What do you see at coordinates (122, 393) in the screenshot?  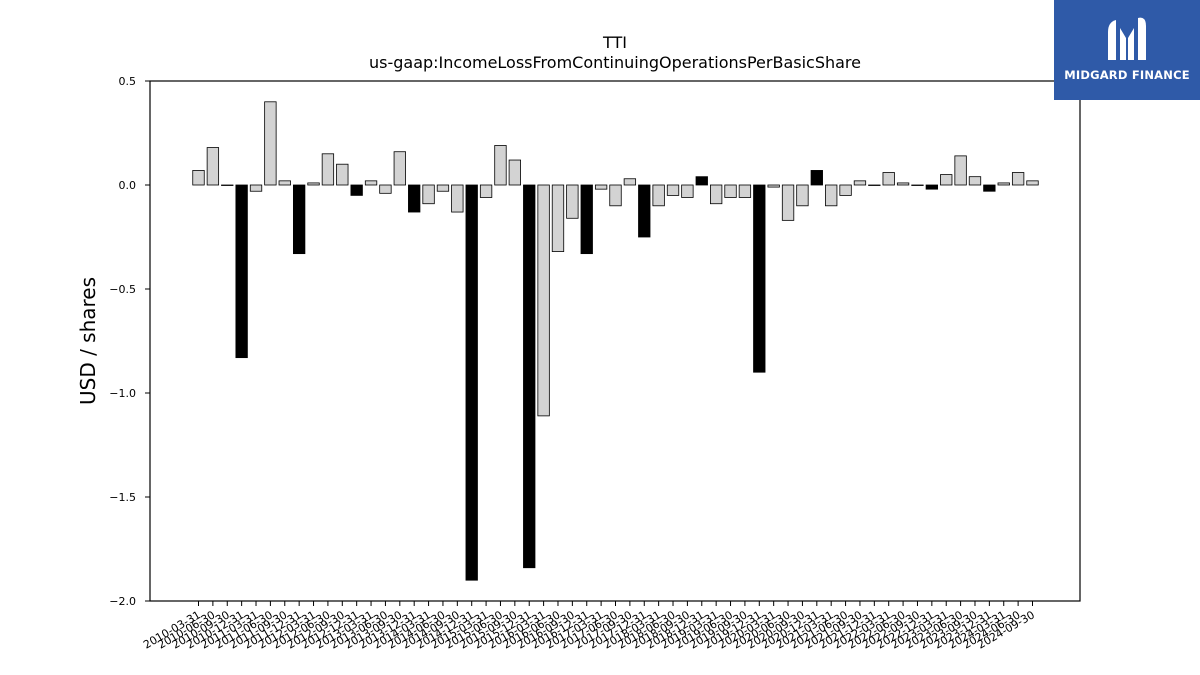 I see `y-tick-label: −1.0` at bounding box center [122, 393].